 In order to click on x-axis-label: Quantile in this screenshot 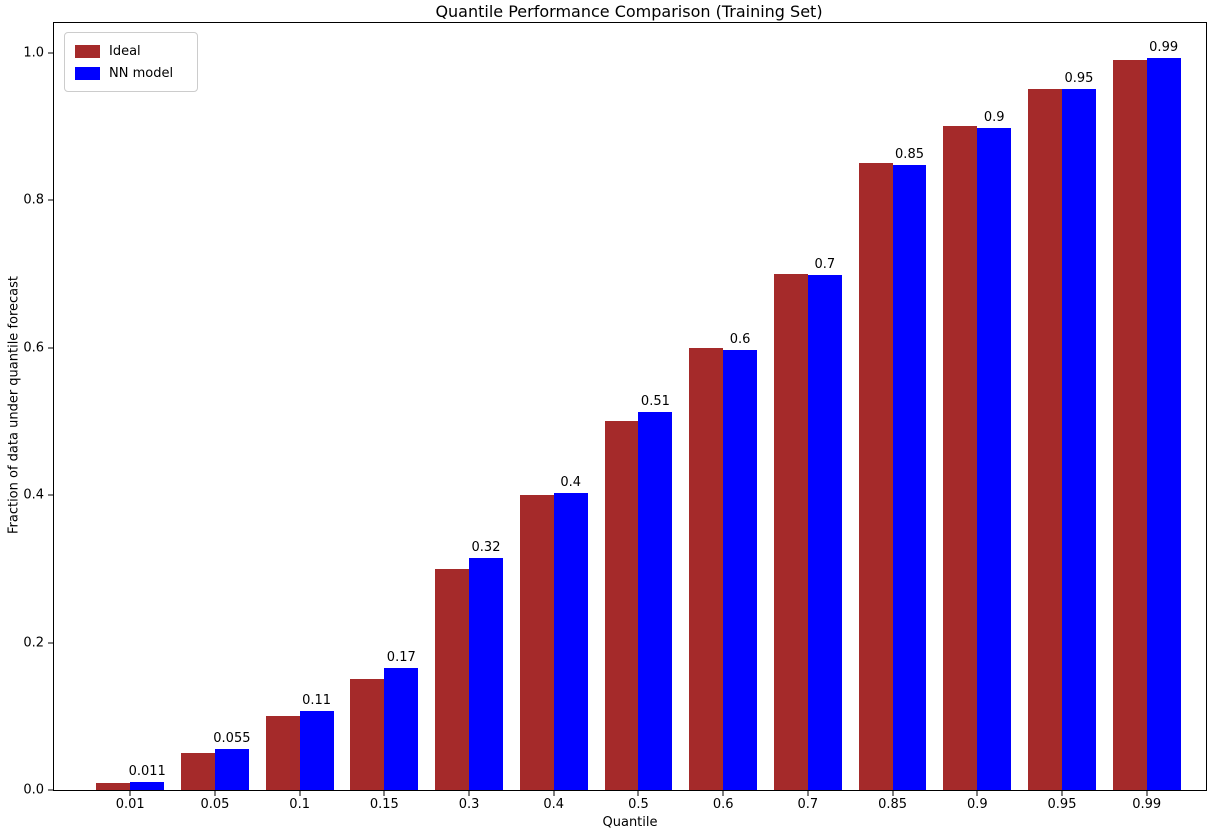, I will do `click(630, 822)`.